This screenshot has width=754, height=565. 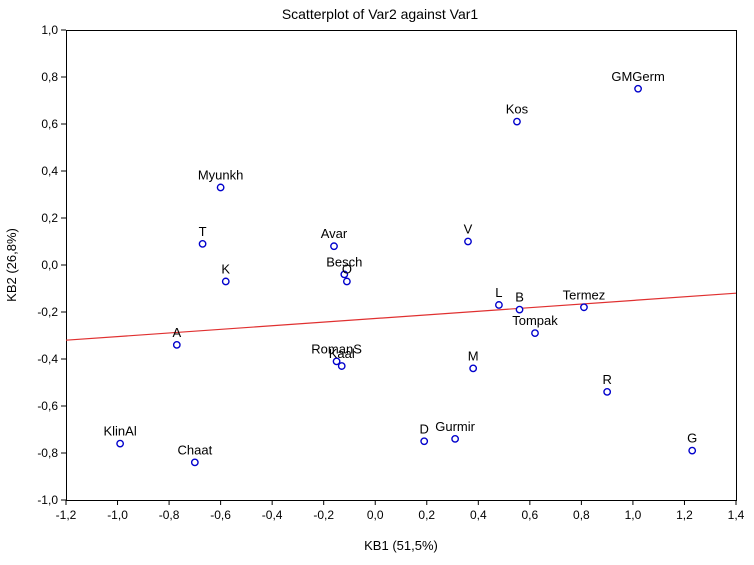 I want to click on point-label: Gurmir, so click(x=455, y=426).